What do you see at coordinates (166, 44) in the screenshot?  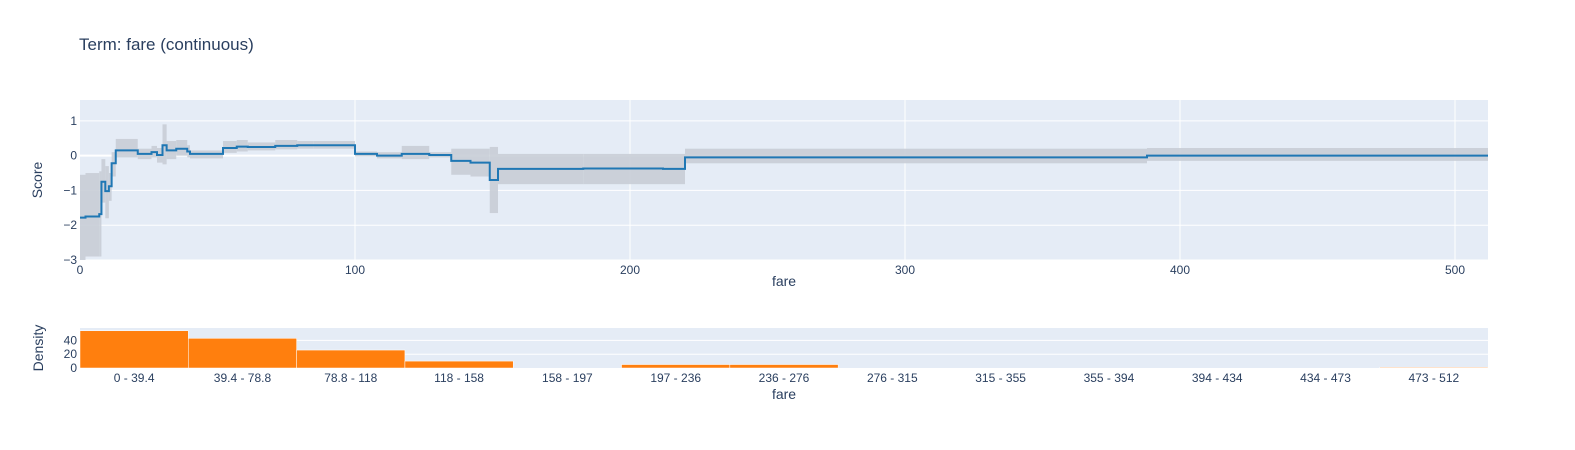 I see `chart-title: Term: fare (continuous)` at bounding box center [166, 44].